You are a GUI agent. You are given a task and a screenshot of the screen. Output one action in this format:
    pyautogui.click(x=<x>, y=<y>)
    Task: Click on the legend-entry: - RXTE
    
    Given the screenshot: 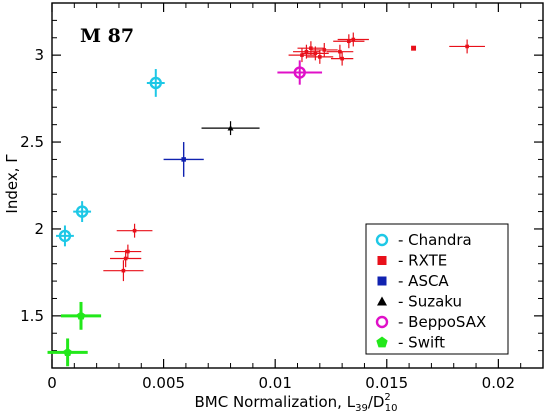 What is the action you would take?
    pyautogui.click(x=412, y=261)
    